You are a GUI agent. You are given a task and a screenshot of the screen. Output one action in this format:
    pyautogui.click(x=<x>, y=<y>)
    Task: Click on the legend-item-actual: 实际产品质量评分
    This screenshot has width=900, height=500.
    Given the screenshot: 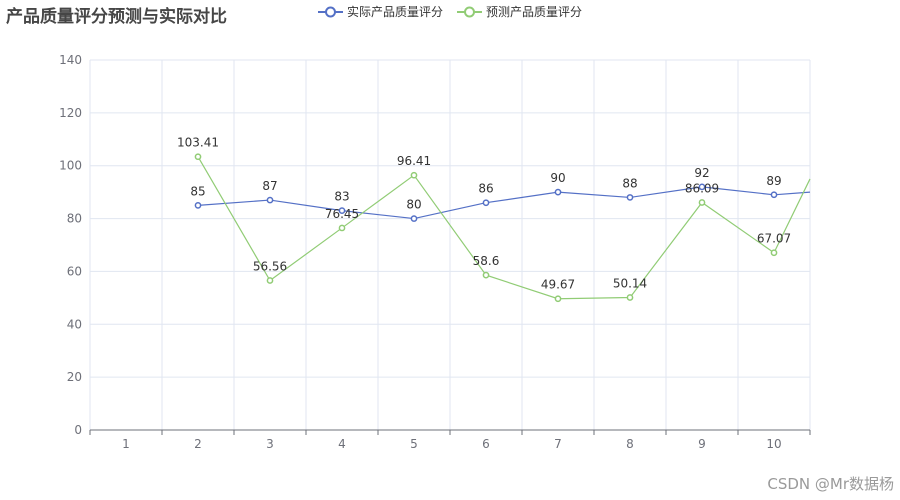 What is the action you would take?
    pyautogui.click(x=380, y=11)
    